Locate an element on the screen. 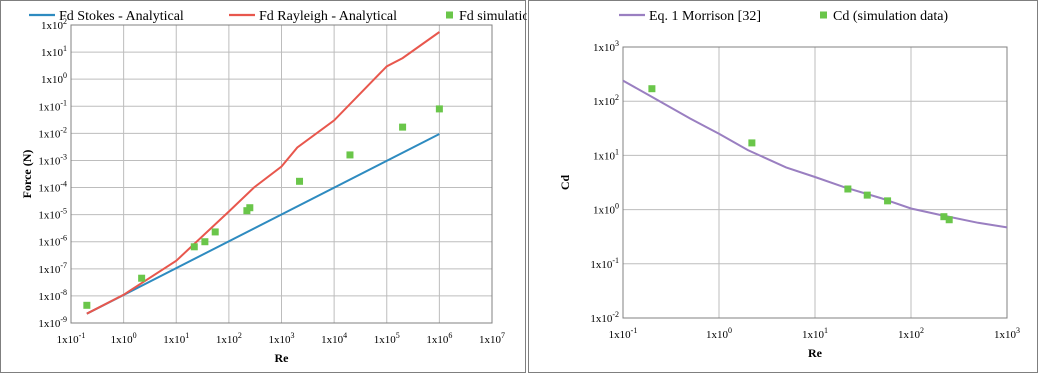 Image resolution: width=1038 pixels, height=374 pixels. legend-label: Fd simulation is located at coordinates (493, 16).